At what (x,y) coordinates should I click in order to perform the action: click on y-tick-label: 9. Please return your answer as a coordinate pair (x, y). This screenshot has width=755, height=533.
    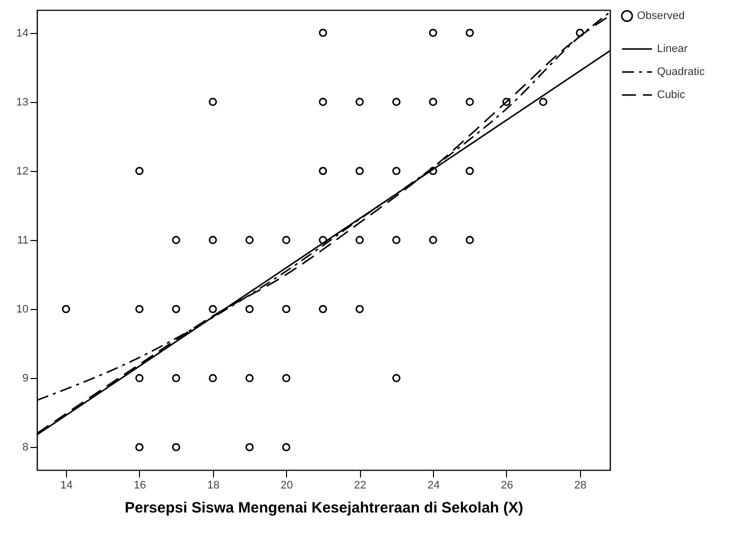
    Looking at the image, I should click on (25, 378).